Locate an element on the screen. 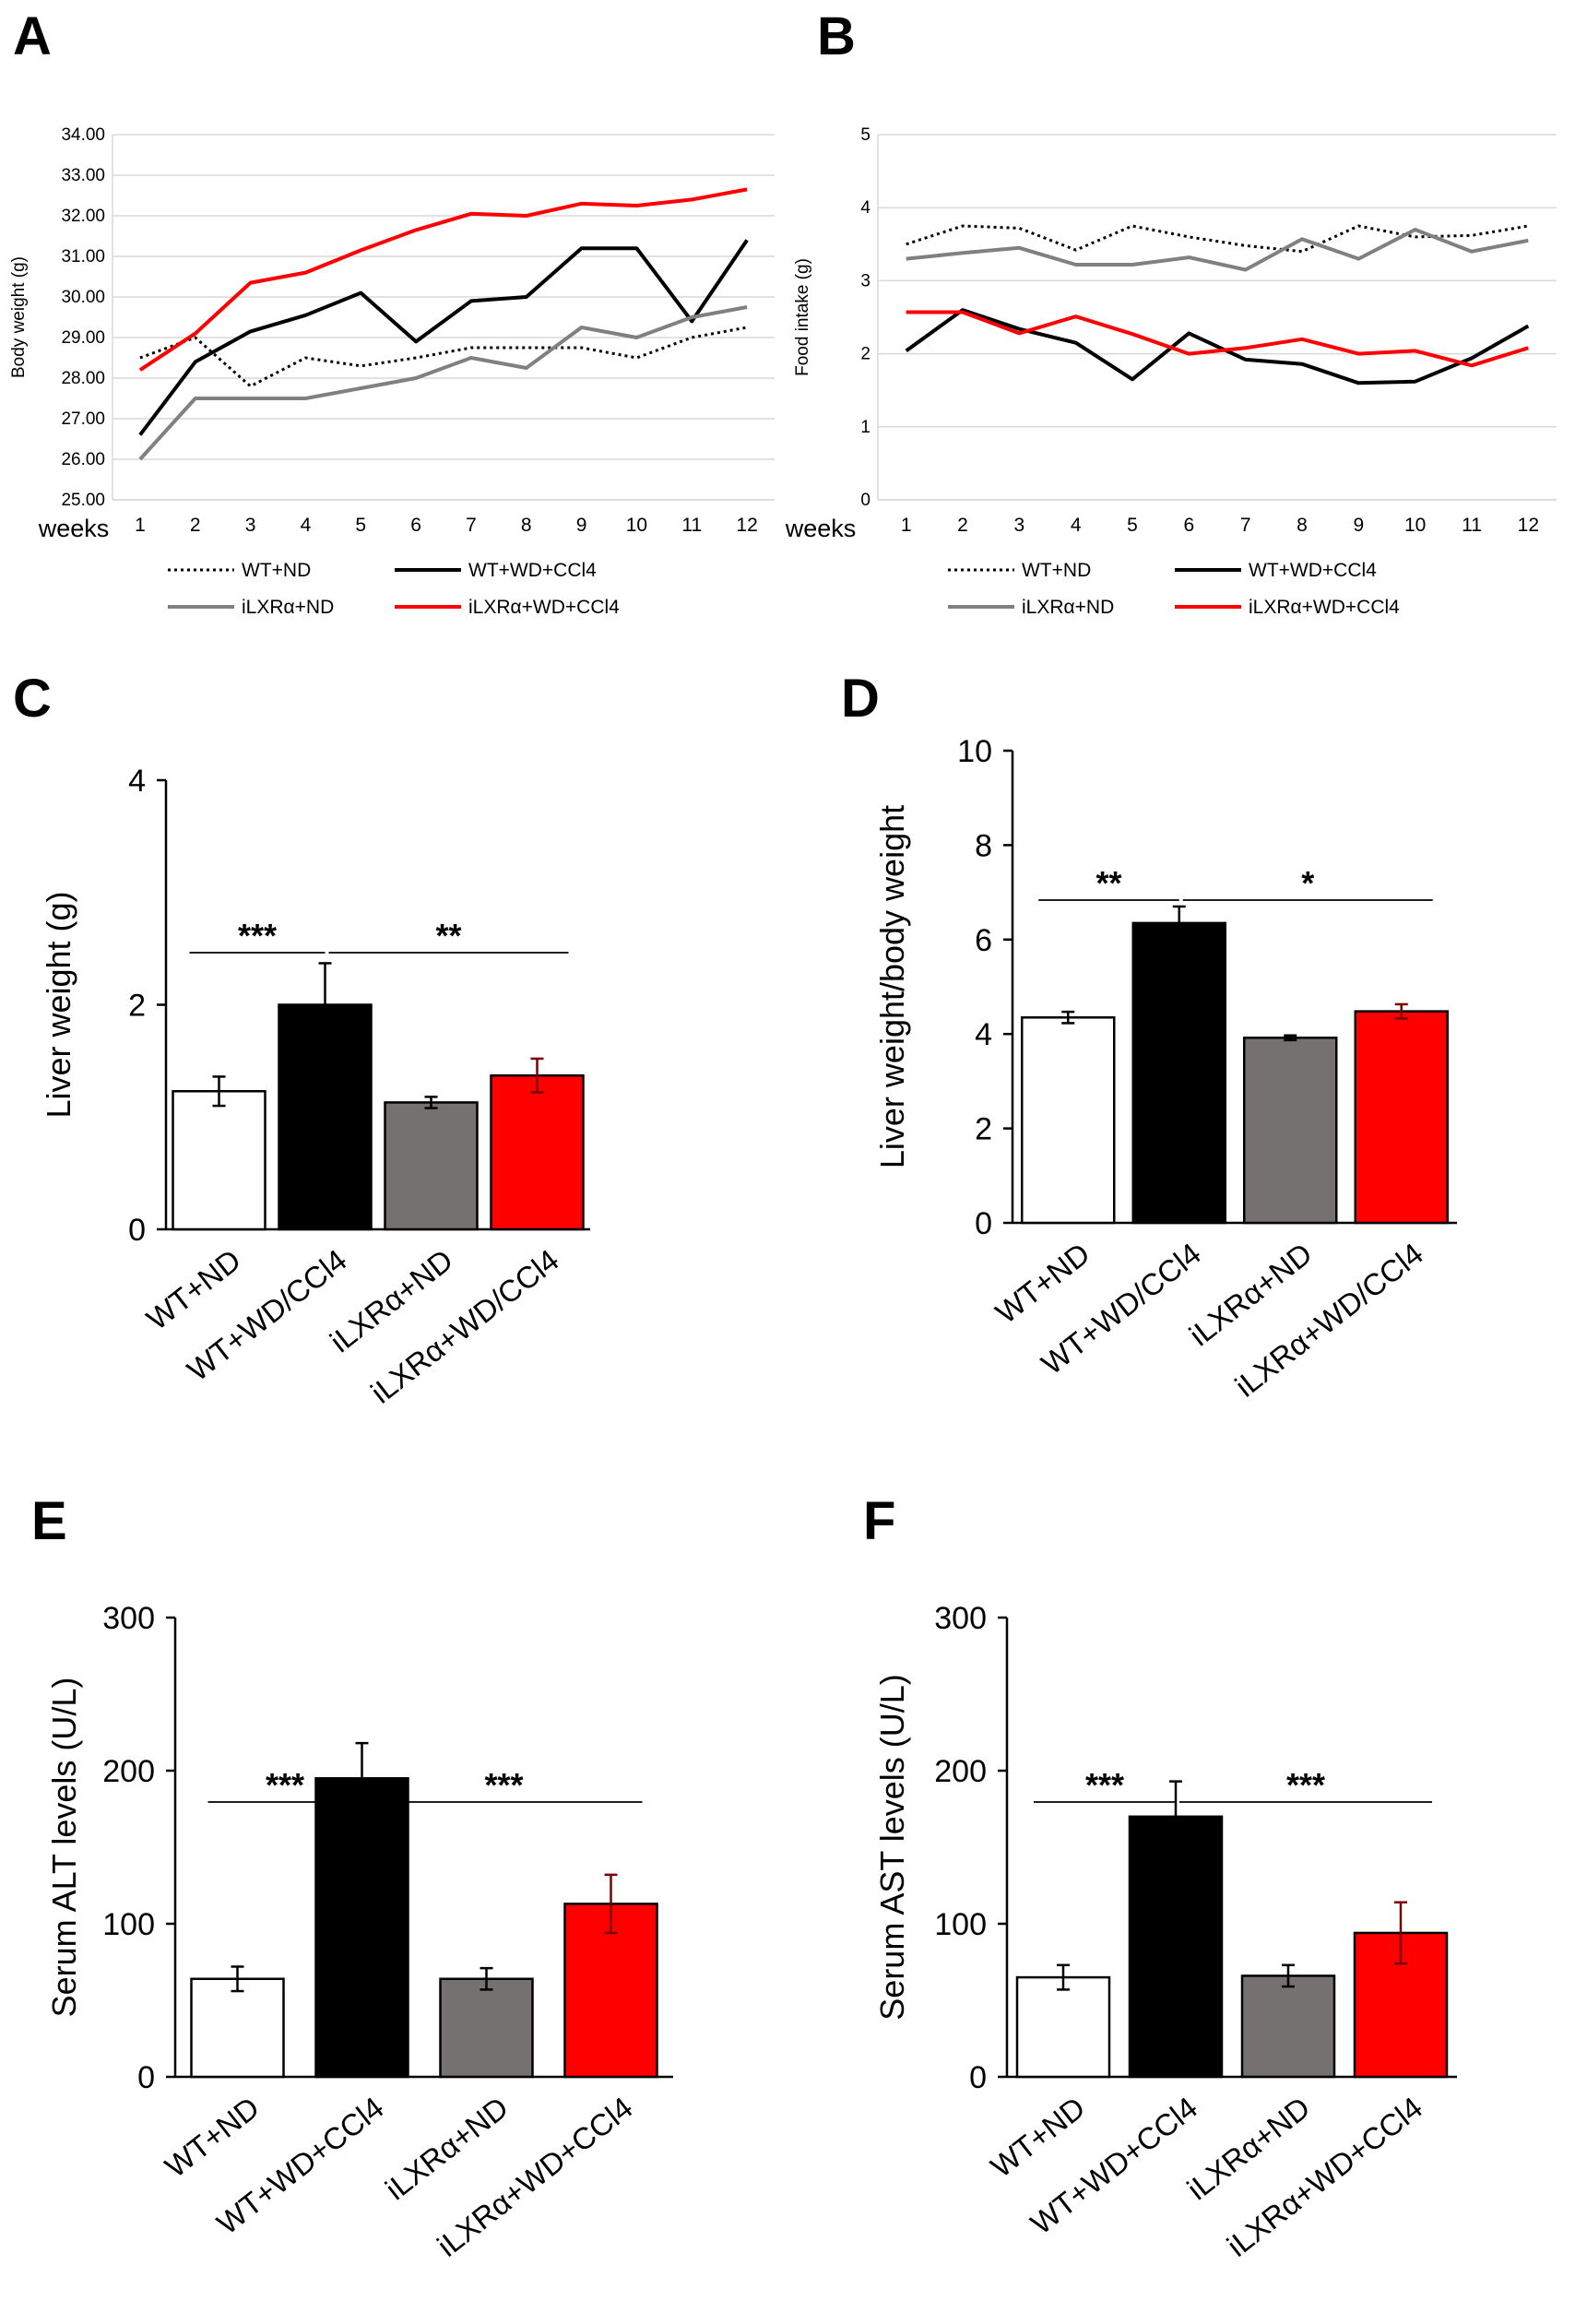 This screenshot has width=1575, height=2324. y-tick-label: 6 is located at coordinates (983, 940).